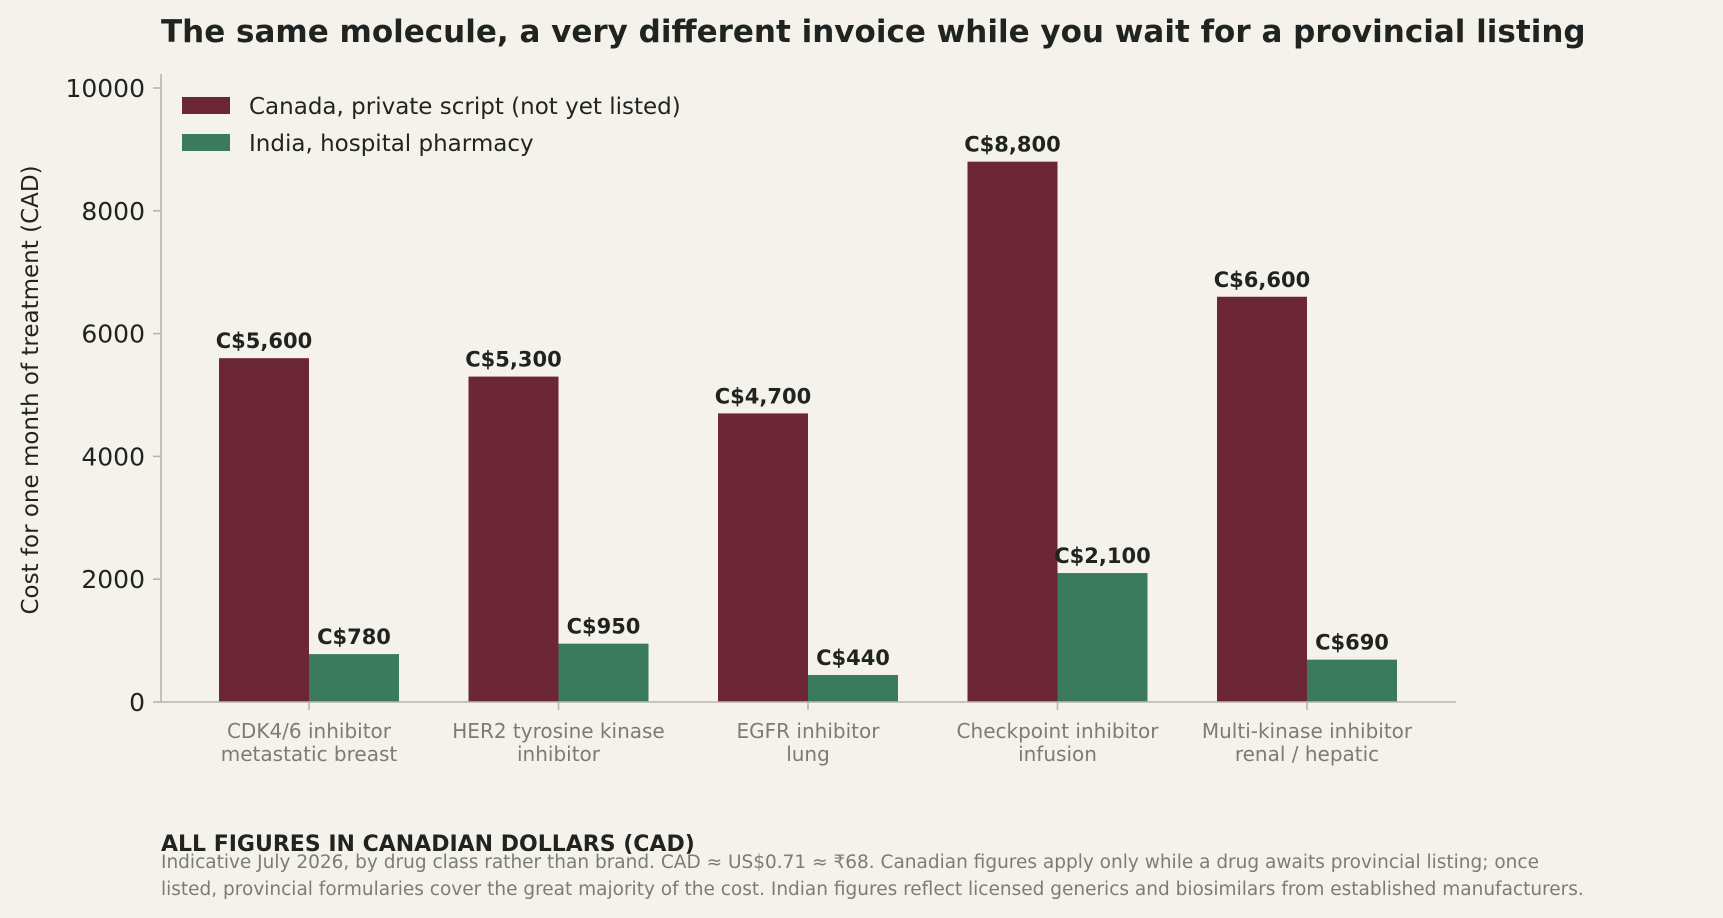 The width and height of the screenshot is (1723, 918). I want to click on y-axis-label: Cost for one month of treatment (CAD), so click(31, 389).